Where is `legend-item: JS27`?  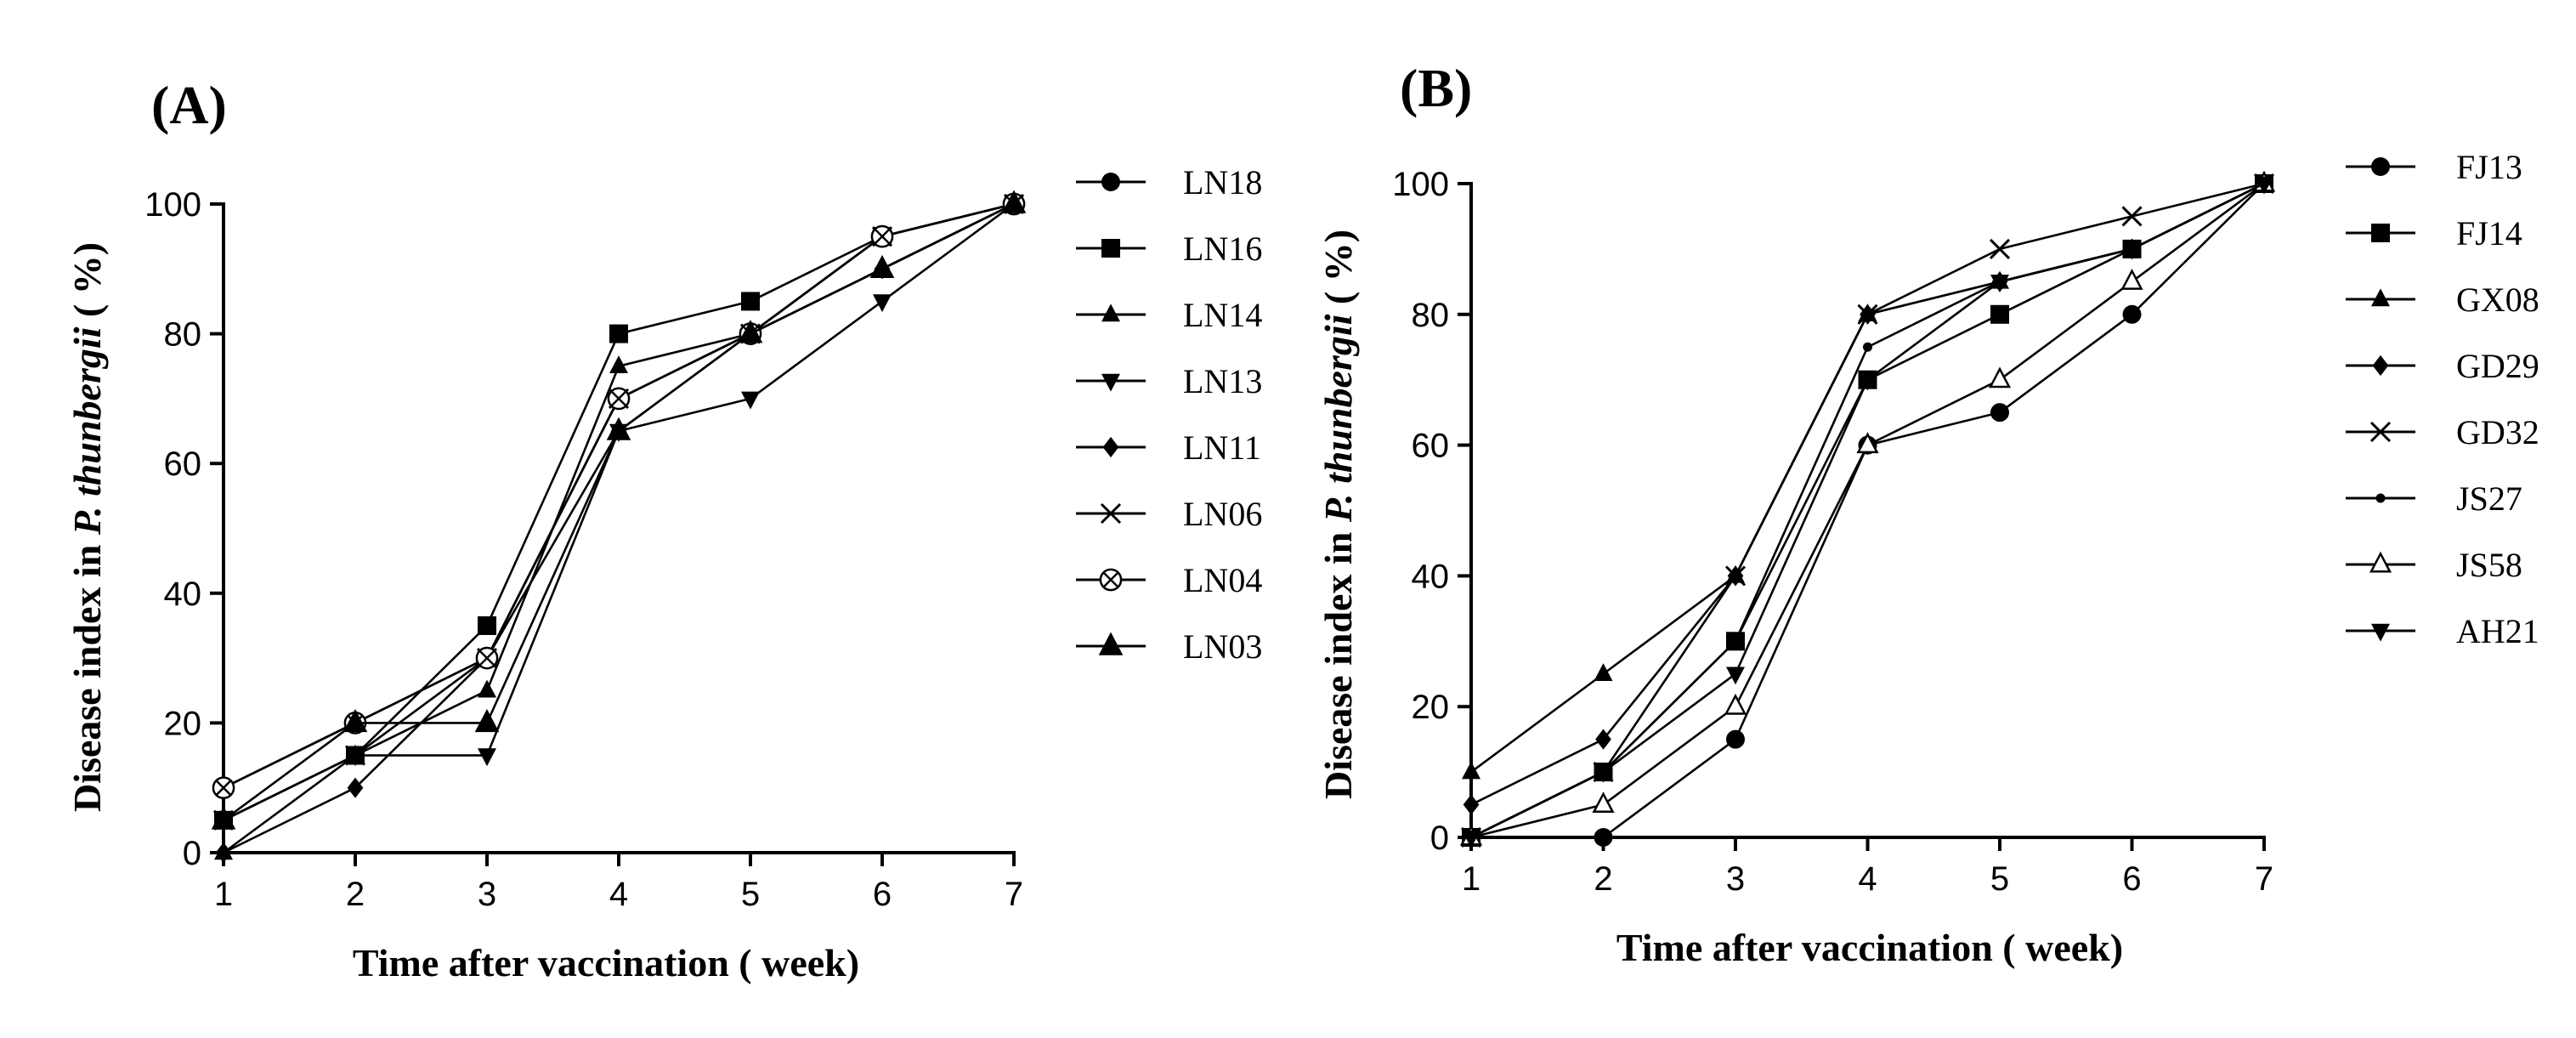 legend-item: JS27 is located at coordinates (2434, 499).